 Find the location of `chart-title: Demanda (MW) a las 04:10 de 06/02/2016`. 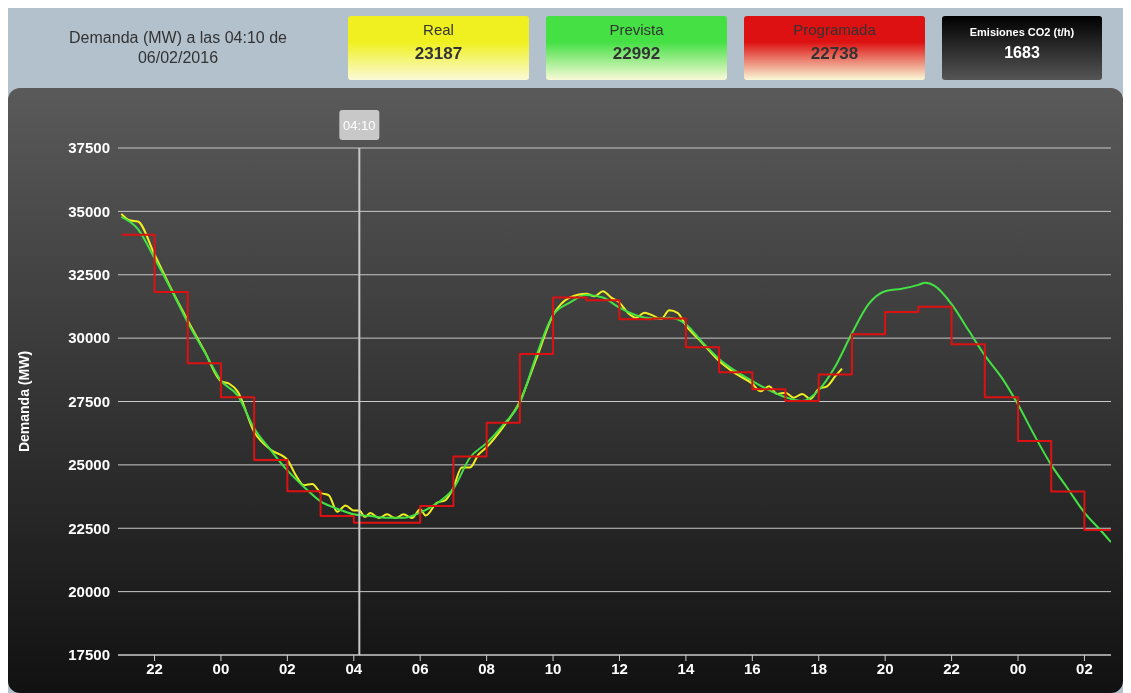

chart-title: Demanda (MW) a las 04:10 de 06/02/2016 is located at coordinates (178, 48).